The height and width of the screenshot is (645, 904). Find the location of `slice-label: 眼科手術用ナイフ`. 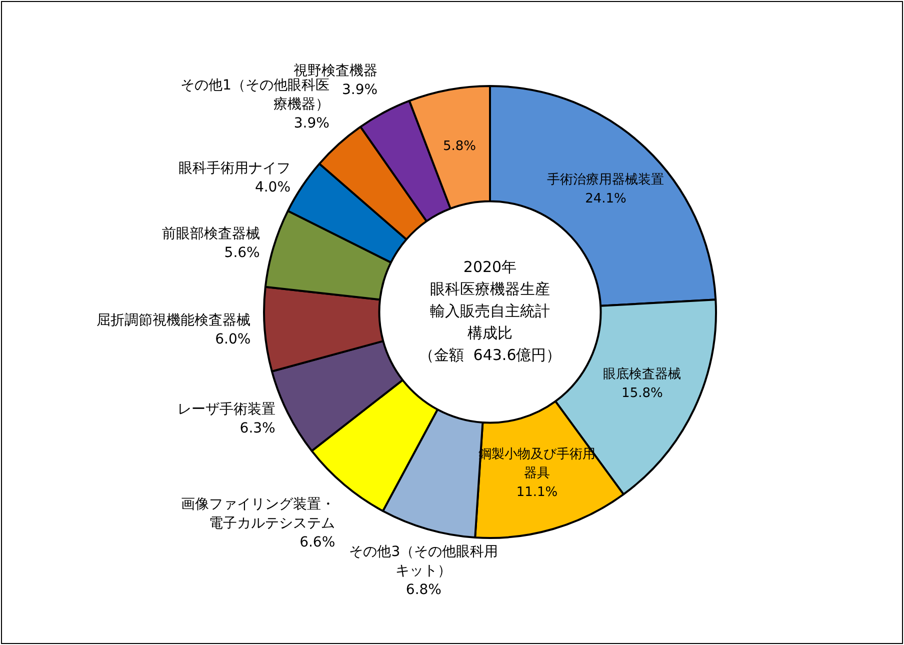

slice-label: 眼科手術用ナイフ is located at coordinates (234, 168).